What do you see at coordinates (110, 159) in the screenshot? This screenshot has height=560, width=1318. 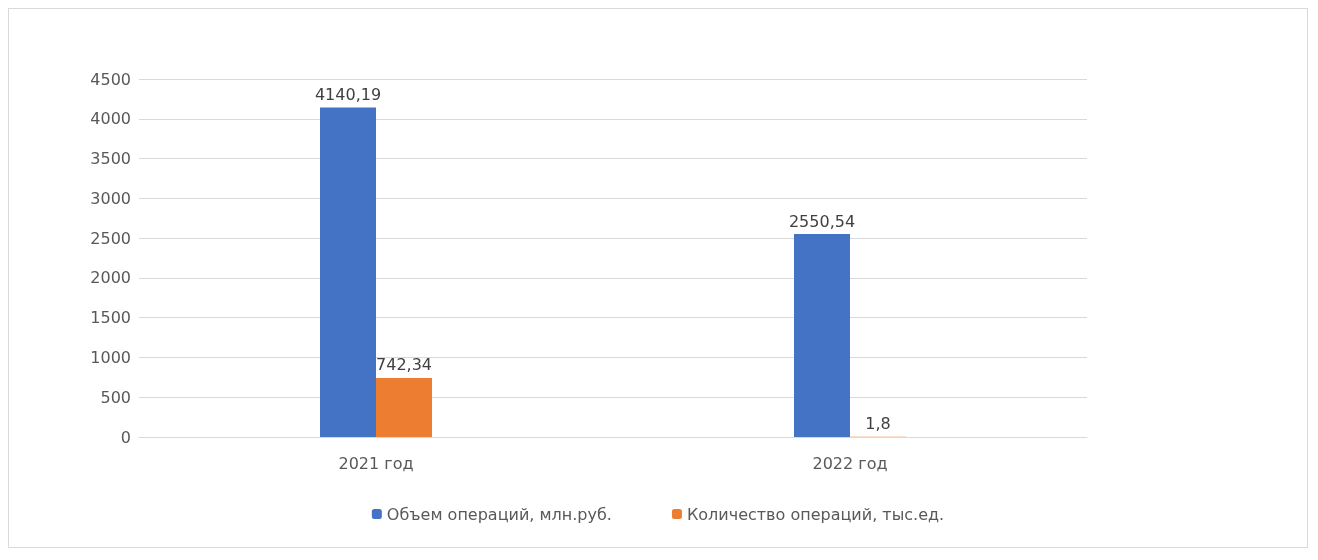 I see `y-tick-label: 3500` at bounding box center [110, 159].